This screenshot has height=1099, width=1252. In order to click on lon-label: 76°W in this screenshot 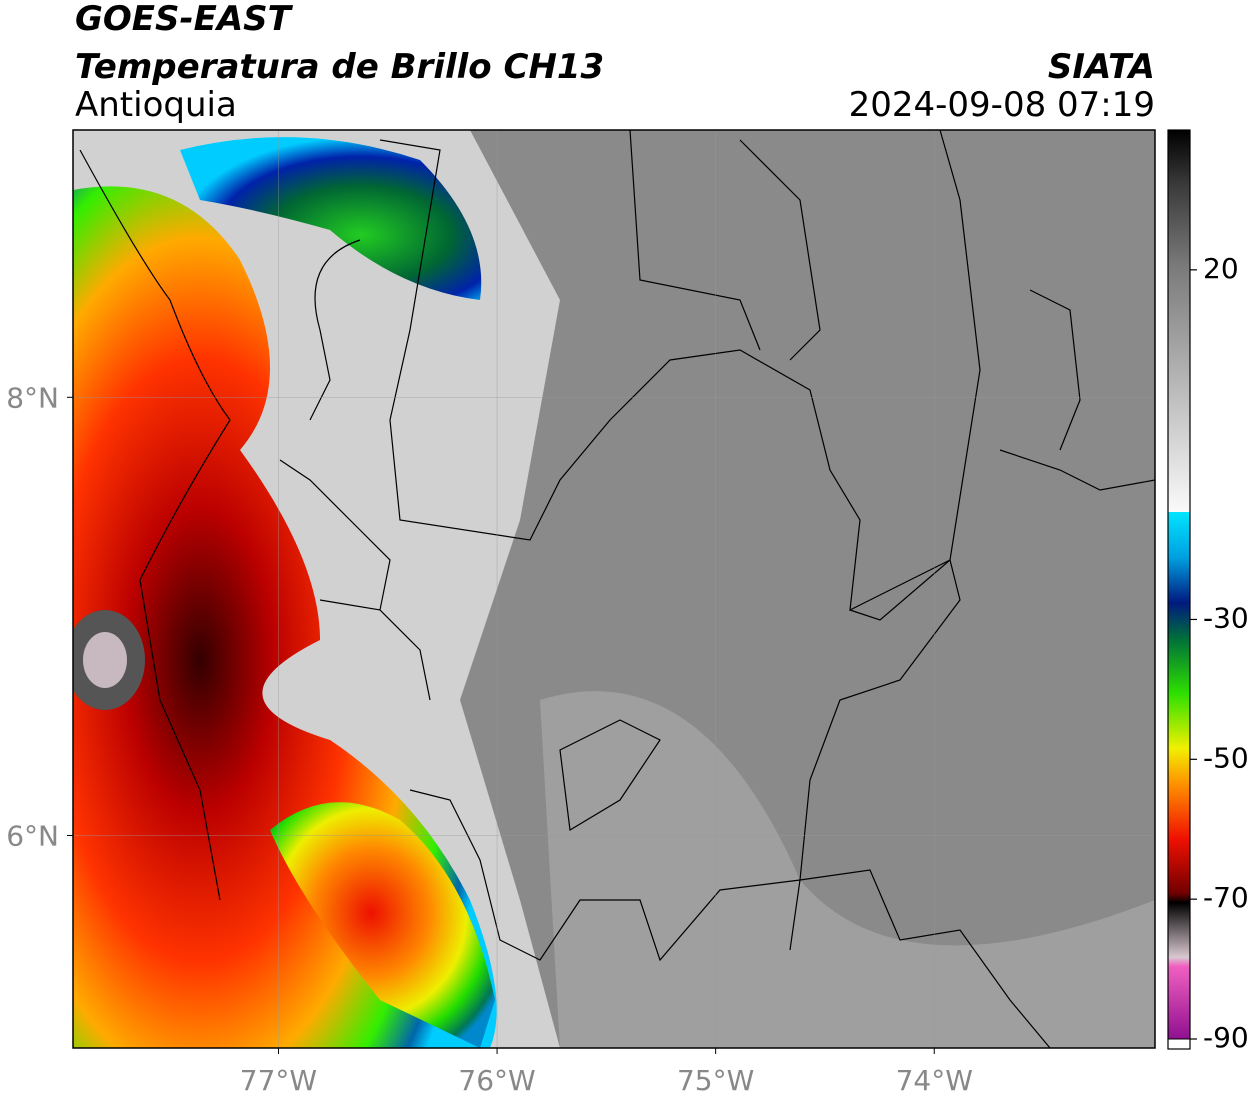, I will do `click(496, 1080)`.